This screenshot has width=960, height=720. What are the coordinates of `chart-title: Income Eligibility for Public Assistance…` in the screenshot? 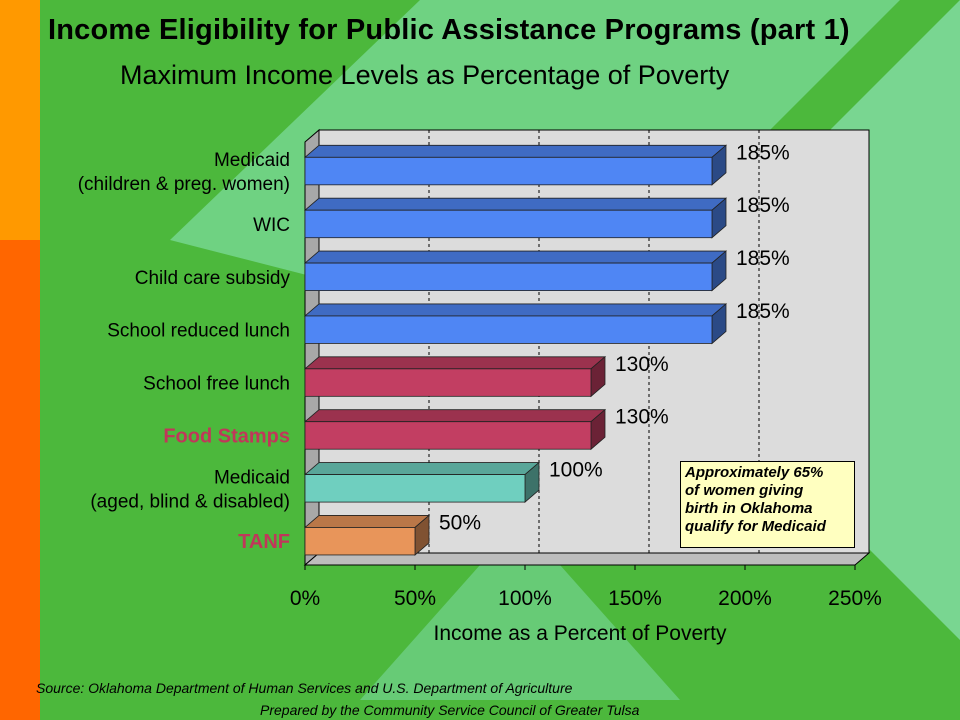 It's located at (449, 30).